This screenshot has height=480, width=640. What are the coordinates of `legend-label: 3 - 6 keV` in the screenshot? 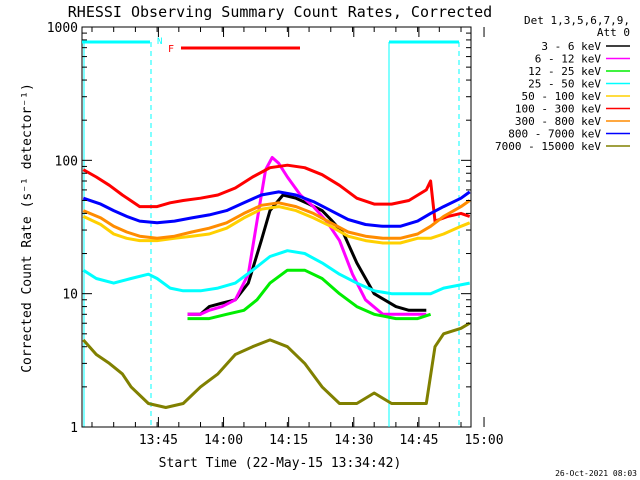 It's located at (571, 46).